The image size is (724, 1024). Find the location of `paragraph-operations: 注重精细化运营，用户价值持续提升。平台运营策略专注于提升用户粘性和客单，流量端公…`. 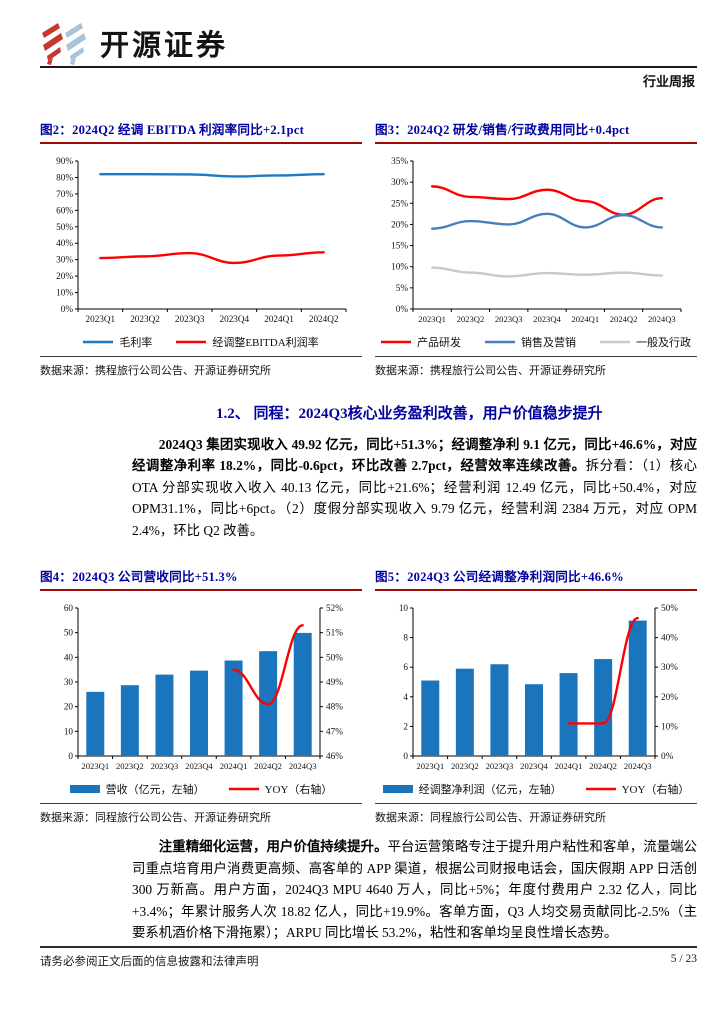

paragraph-operations: 注重精细化运营，用户价值持续提升。平台运营策略专注于提升用户粘性和客单，流量端公… is located at coordinates (414, 889).